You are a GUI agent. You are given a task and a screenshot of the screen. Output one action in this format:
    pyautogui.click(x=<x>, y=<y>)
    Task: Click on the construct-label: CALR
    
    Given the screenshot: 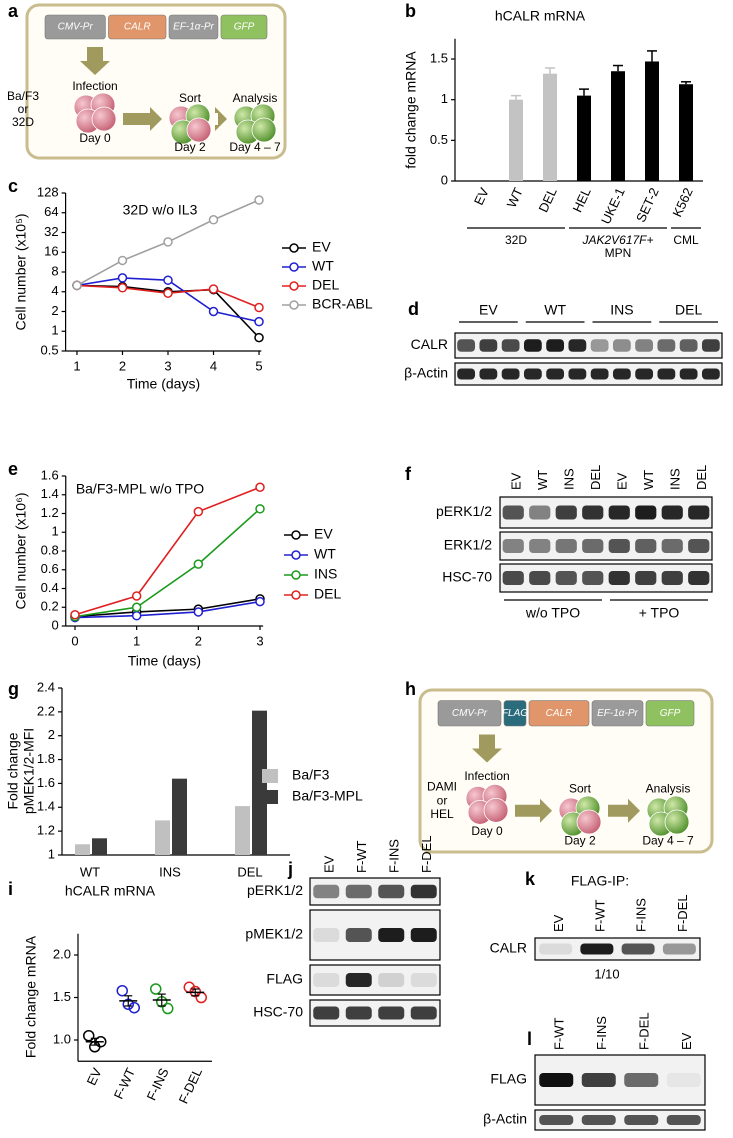 What is the action you would take?
    pyautogui.click(x=559, y=713)
    